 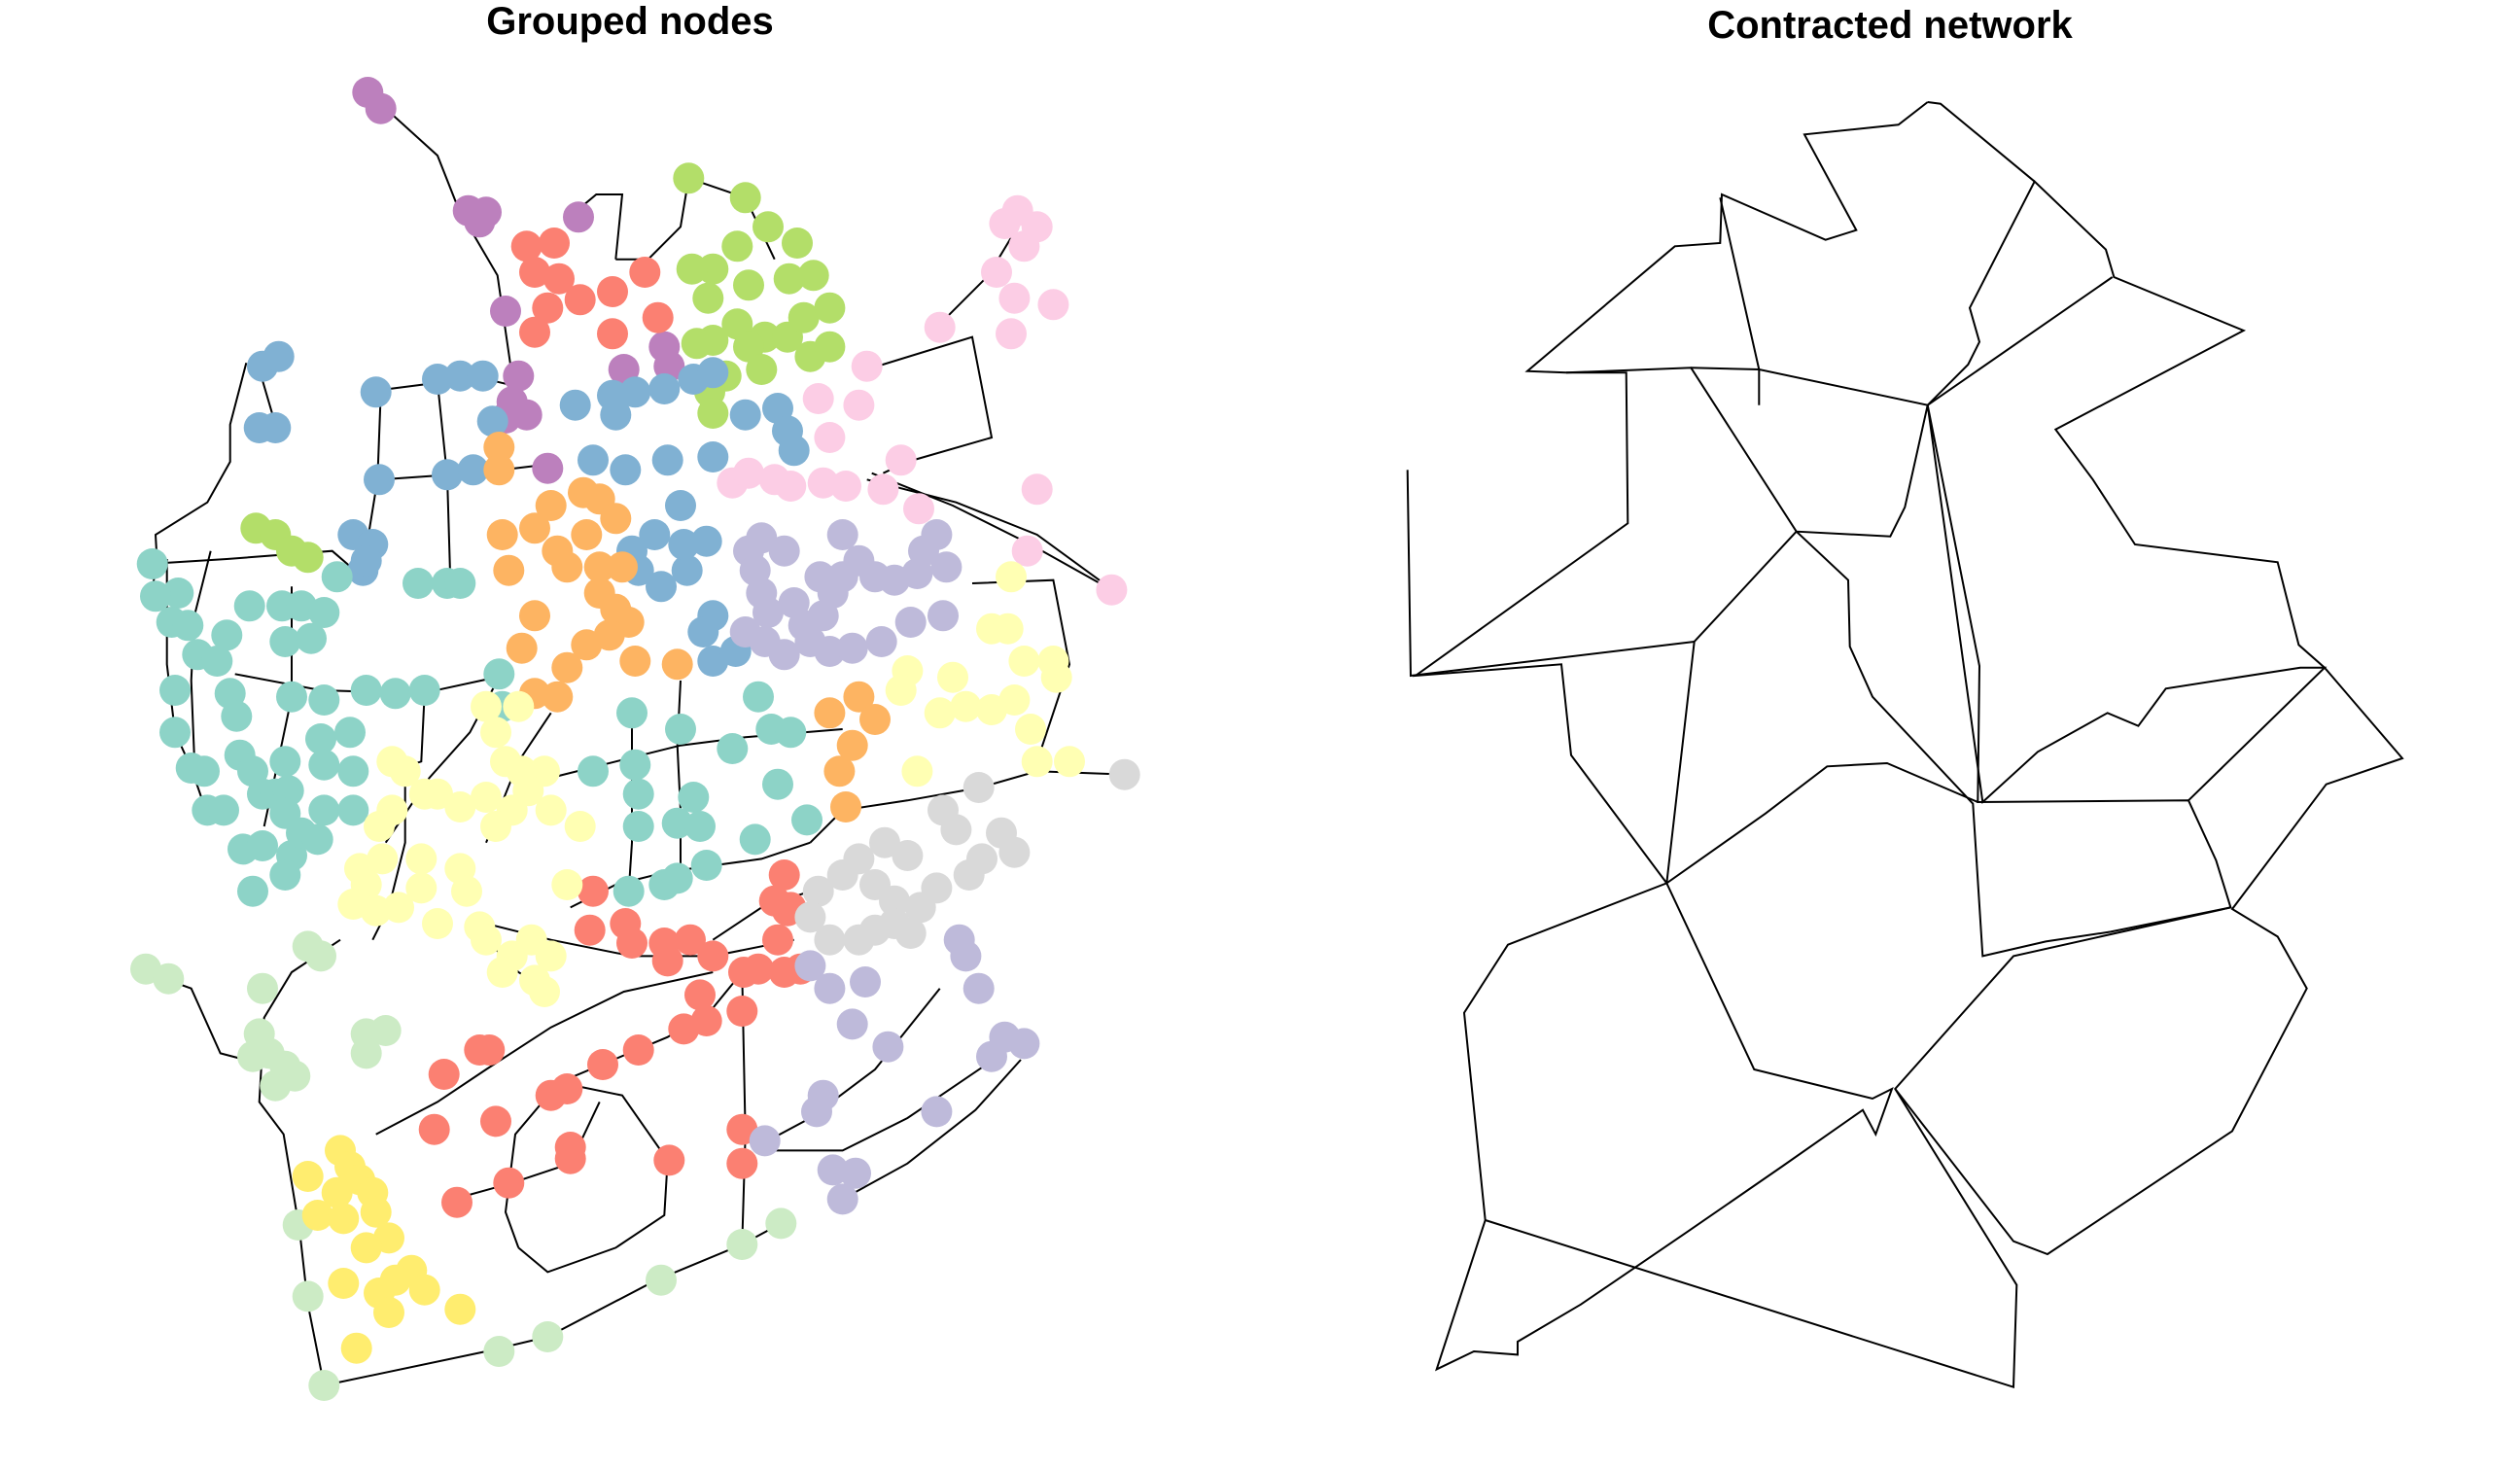 What do you see at coordinates (630, 21) in the screenshot?
I see `grouped-nodes-title: Grouped nodes` at bounding box center [630, 21].